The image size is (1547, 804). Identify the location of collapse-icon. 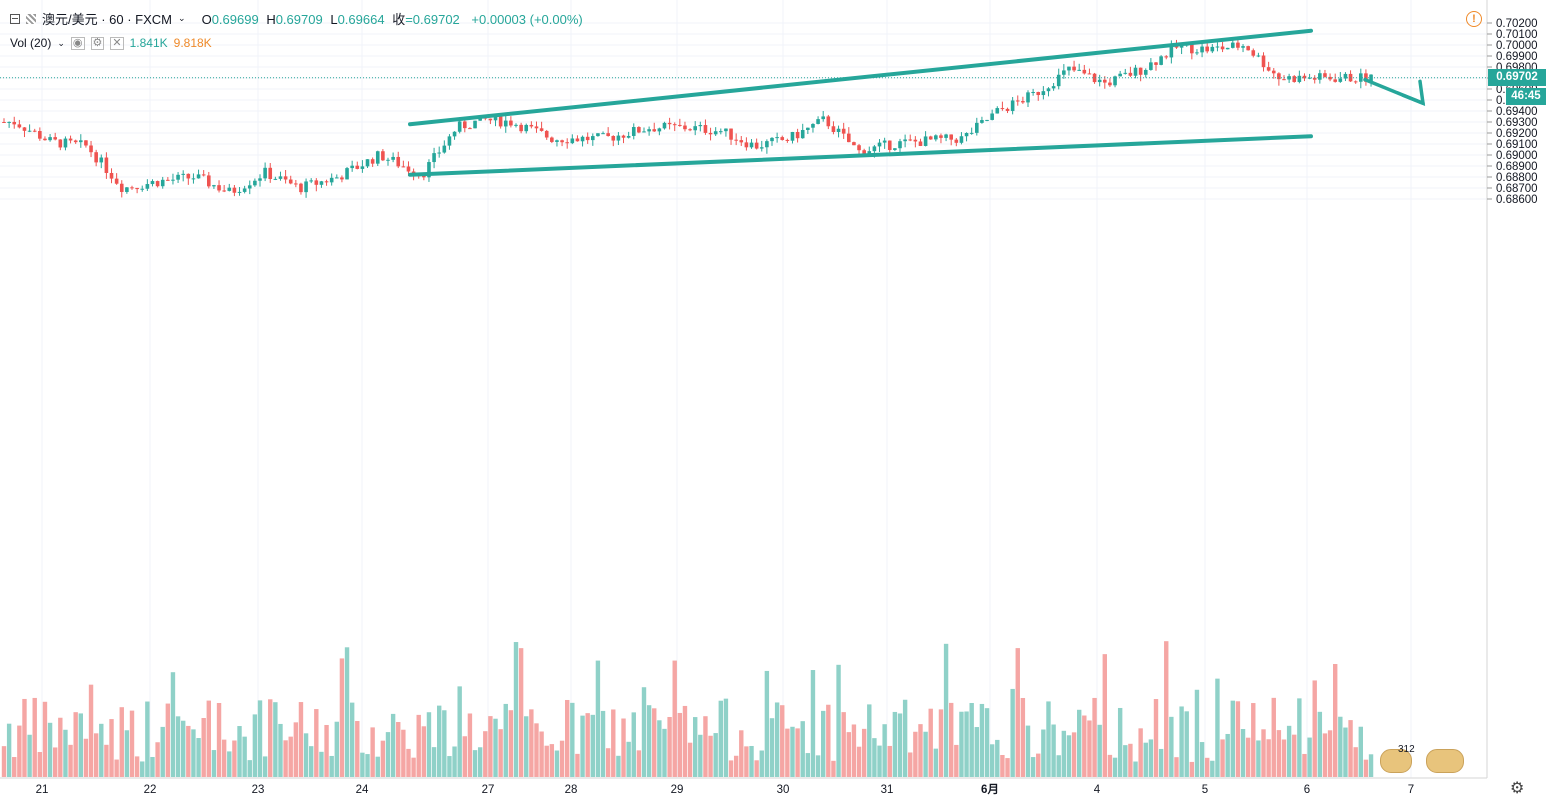
(15, 18).